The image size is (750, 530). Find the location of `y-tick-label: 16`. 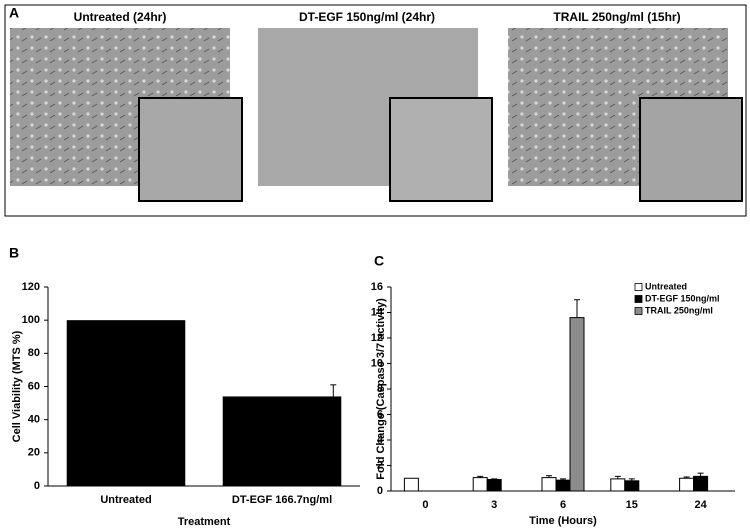

y-tick-label: 16 is located at coordinates (377, 287).